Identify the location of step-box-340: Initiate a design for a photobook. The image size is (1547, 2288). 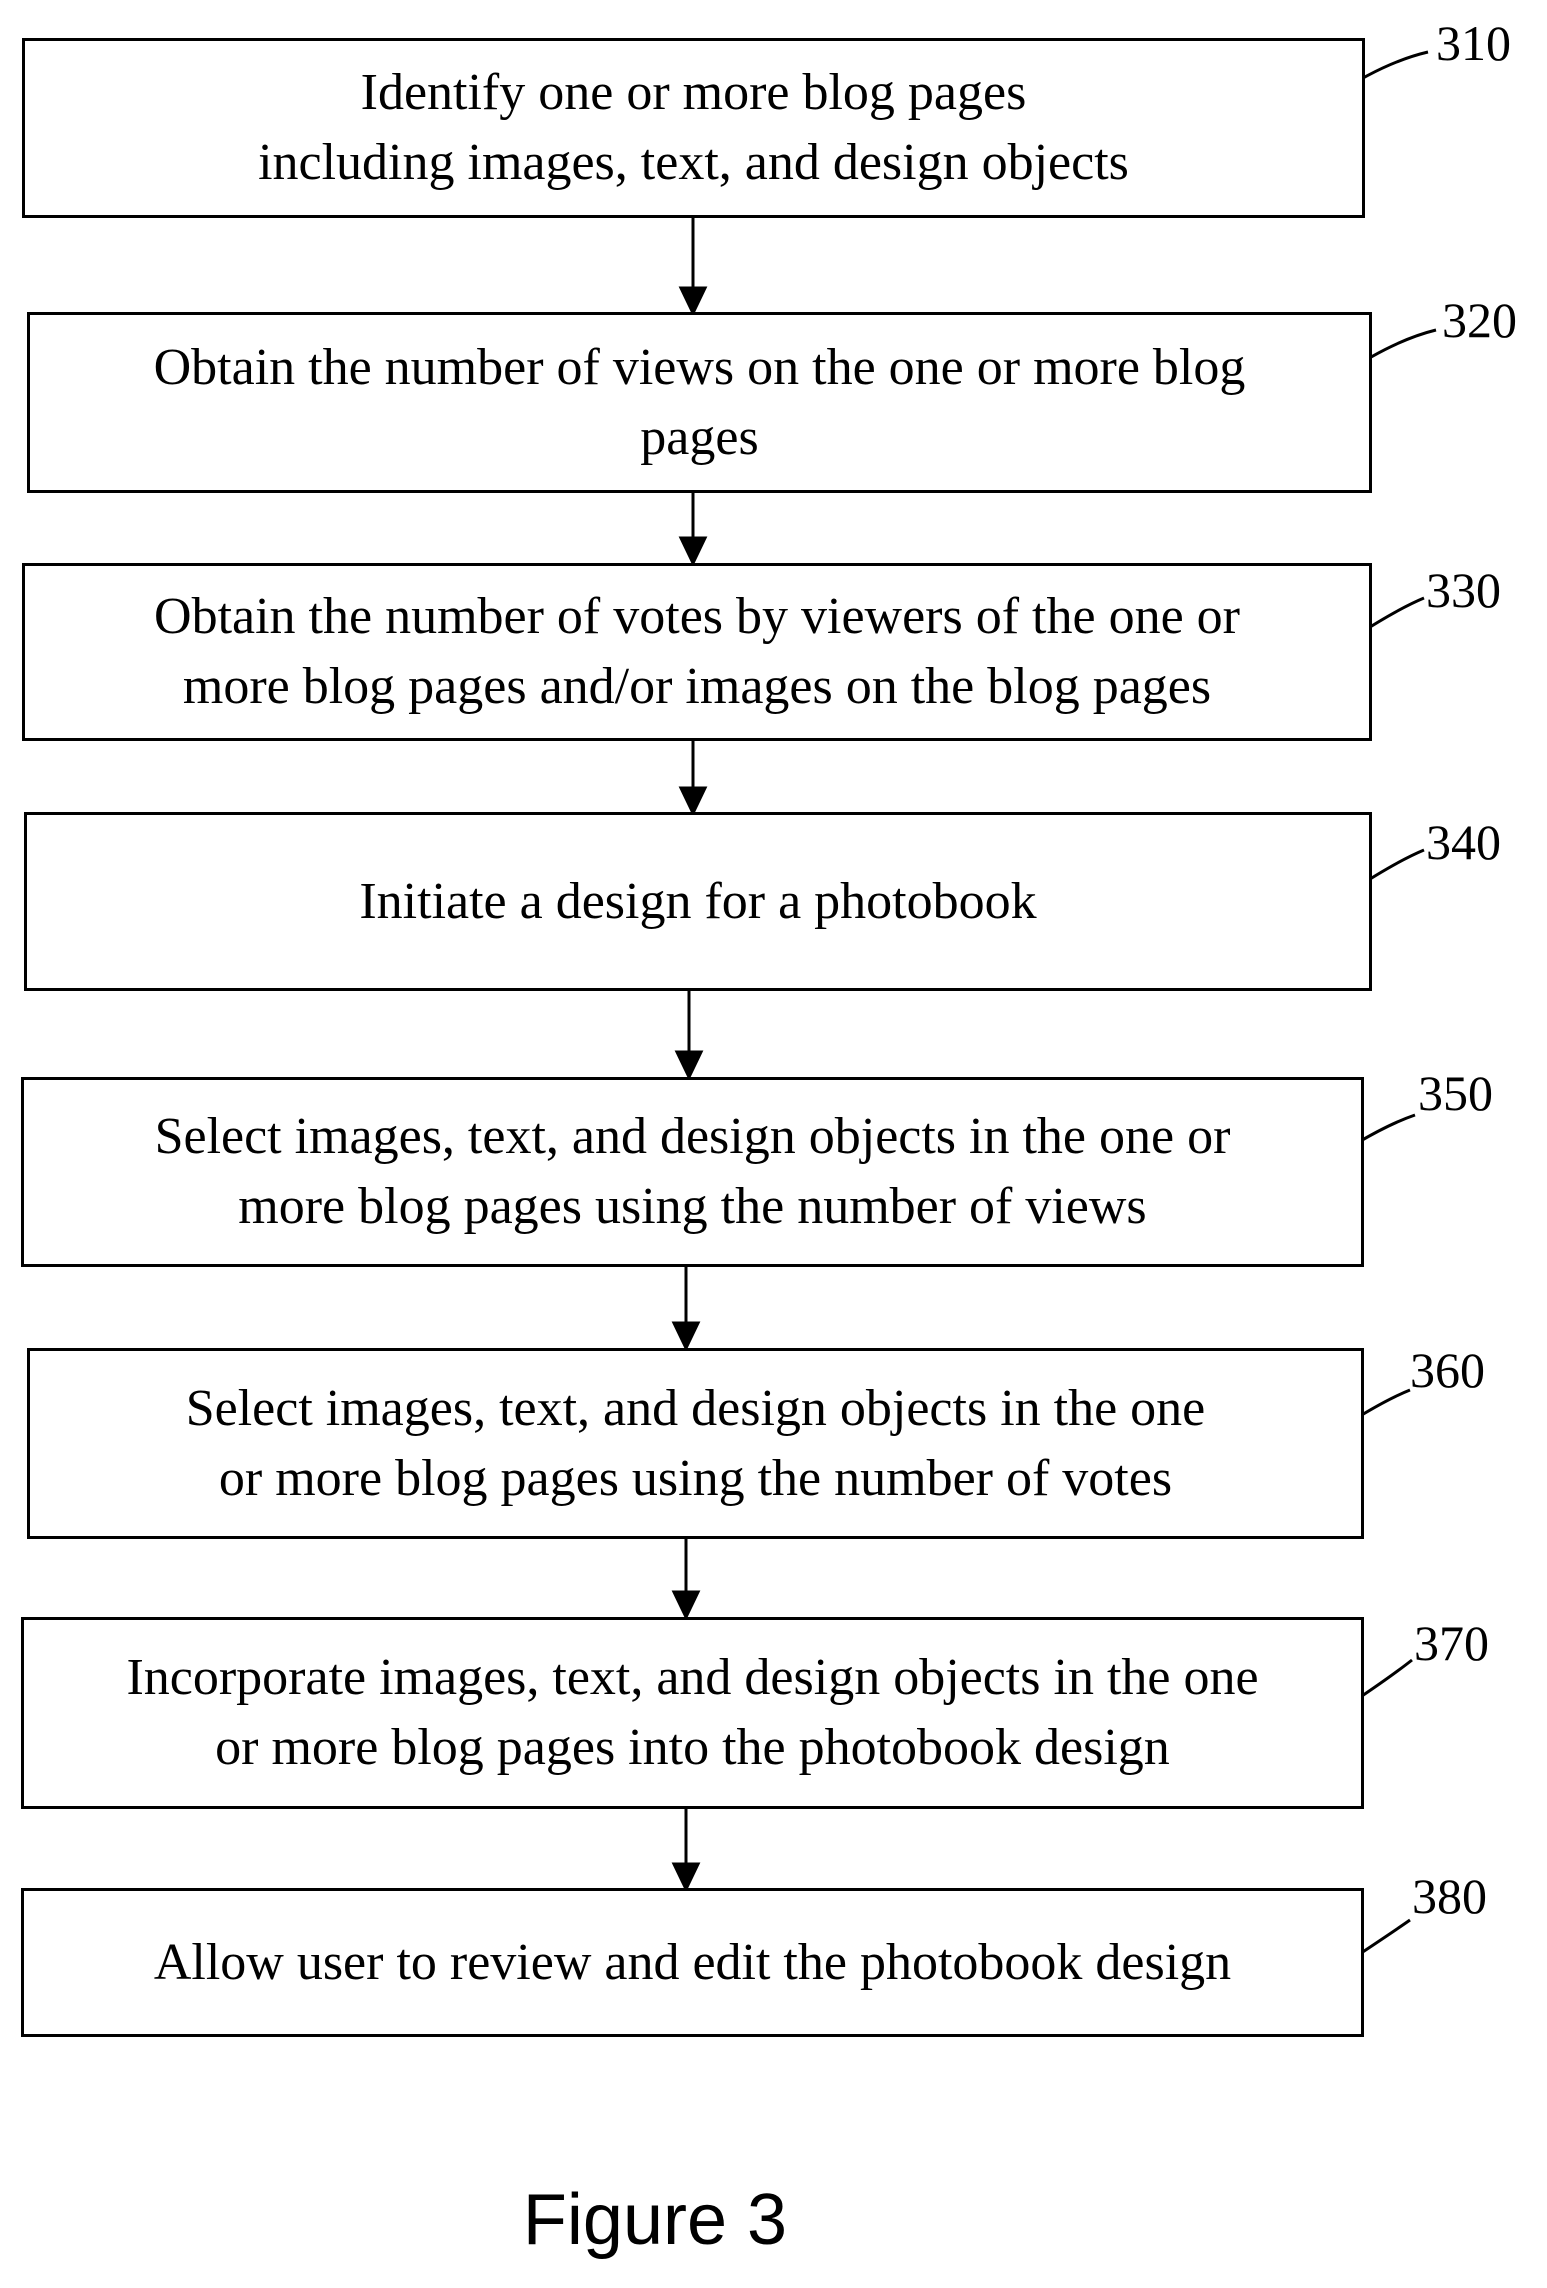
(698, 901).